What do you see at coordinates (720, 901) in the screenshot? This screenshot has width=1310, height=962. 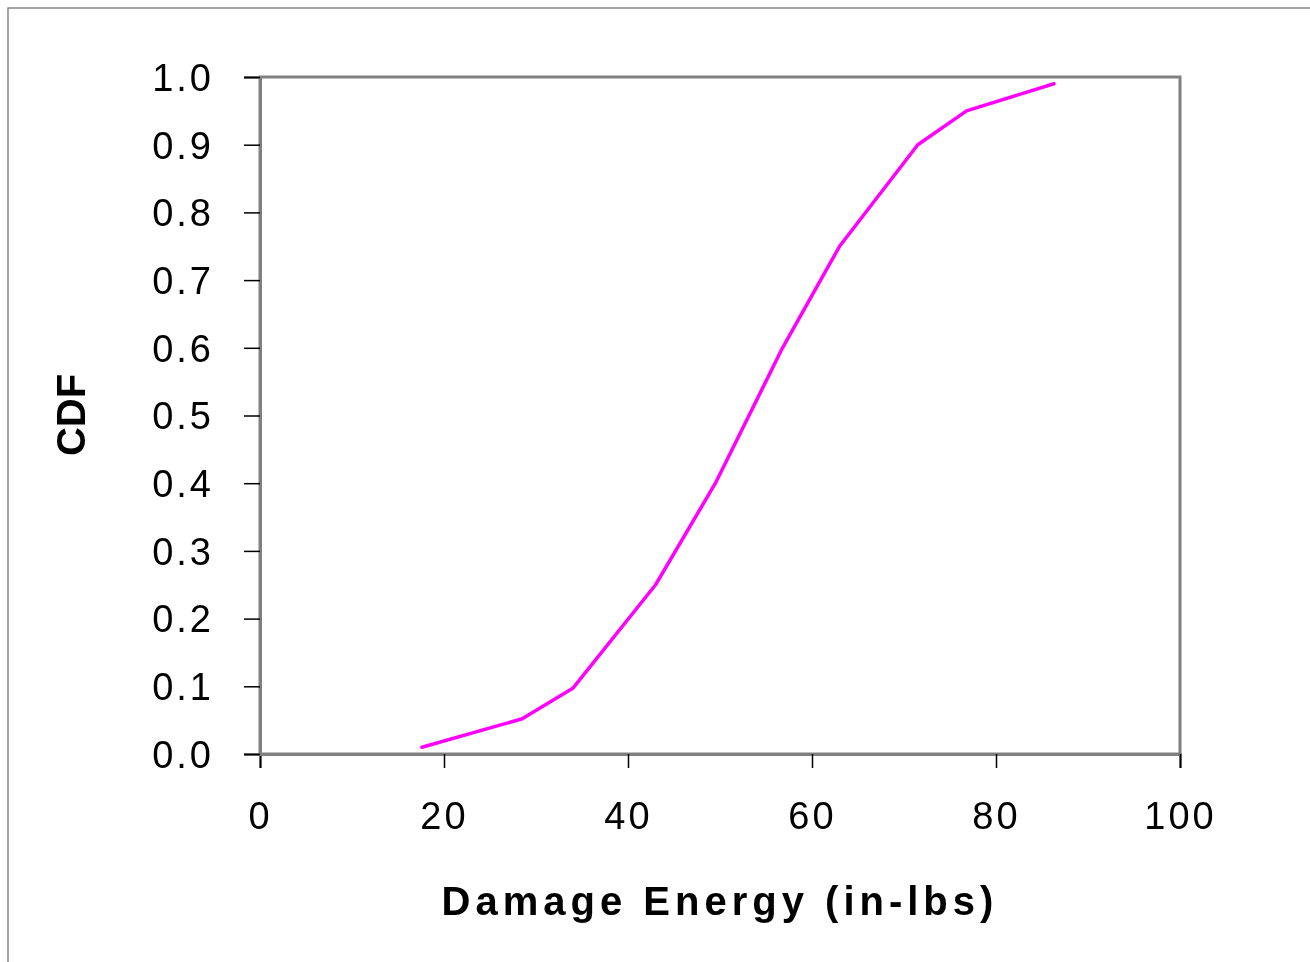 I see `x-axis-title: Damage Energy (in-lbs)` at bounding box center [720, 901].